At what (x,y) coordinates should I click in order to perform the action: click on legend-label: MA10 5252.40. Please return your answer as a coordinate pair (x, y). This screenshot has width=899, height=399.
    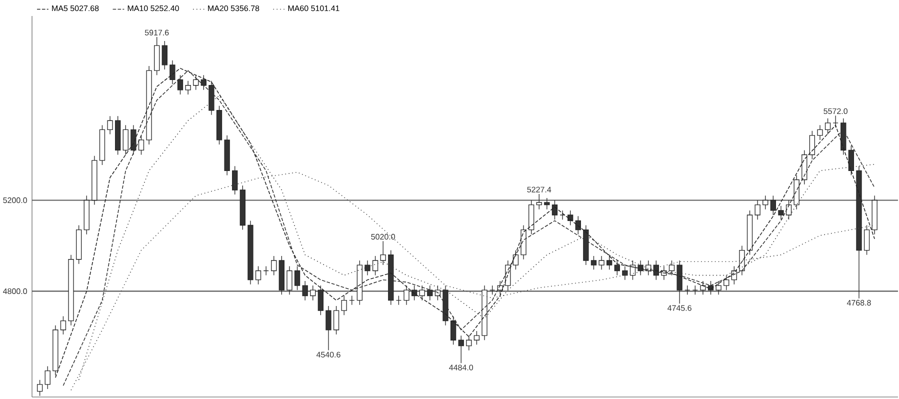
    Looking at the image, I should click on (153, 8).